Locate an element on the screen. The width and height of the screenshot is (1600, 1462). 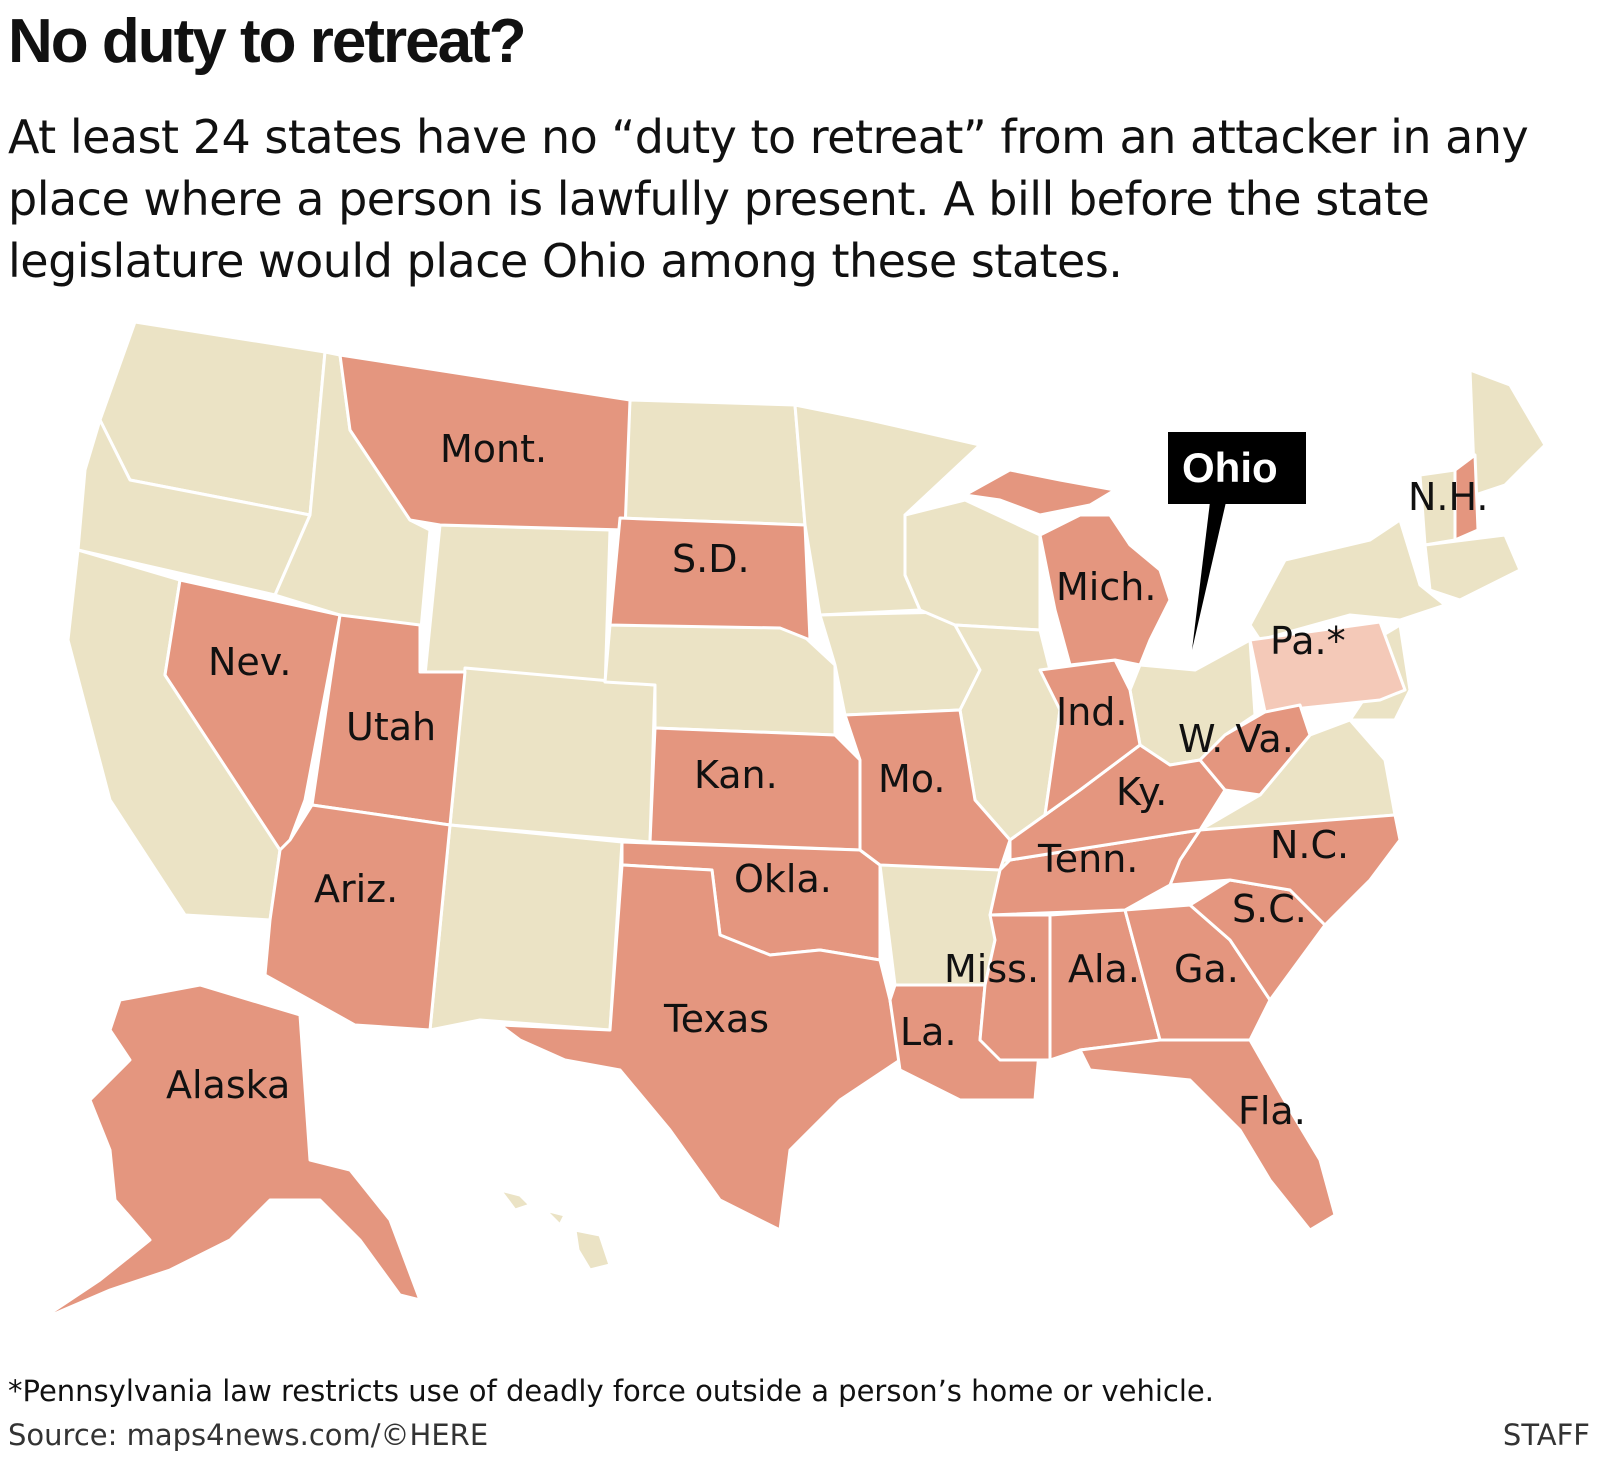
label-la: La. is located at coordinates (928, 1032).